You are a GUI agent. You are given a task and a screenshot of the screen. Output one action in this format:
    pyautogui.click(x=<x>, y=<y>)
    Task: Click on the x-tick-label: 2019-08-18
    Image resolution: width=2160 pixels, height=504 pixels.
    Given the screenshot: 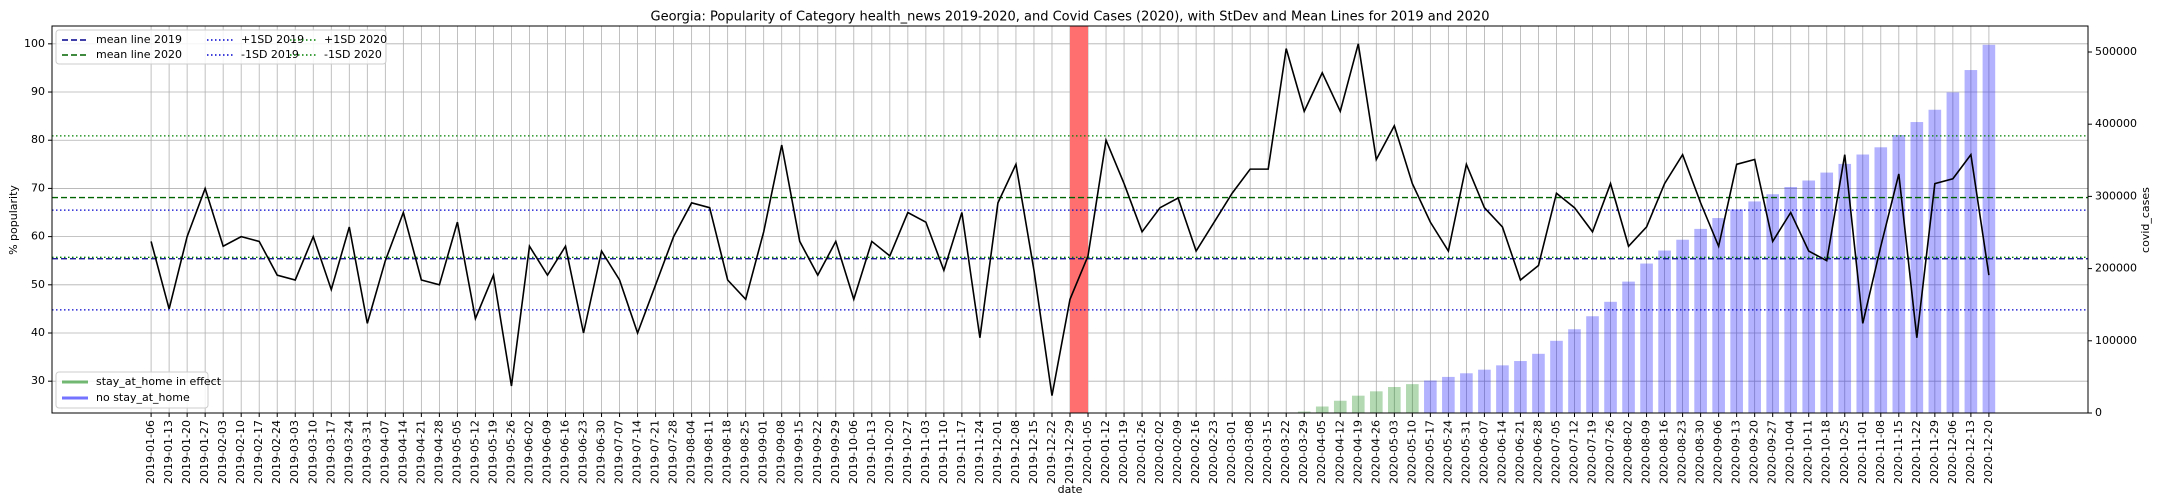 What is the action you would take?
    pyautogui.click(x=727, y=452)
    